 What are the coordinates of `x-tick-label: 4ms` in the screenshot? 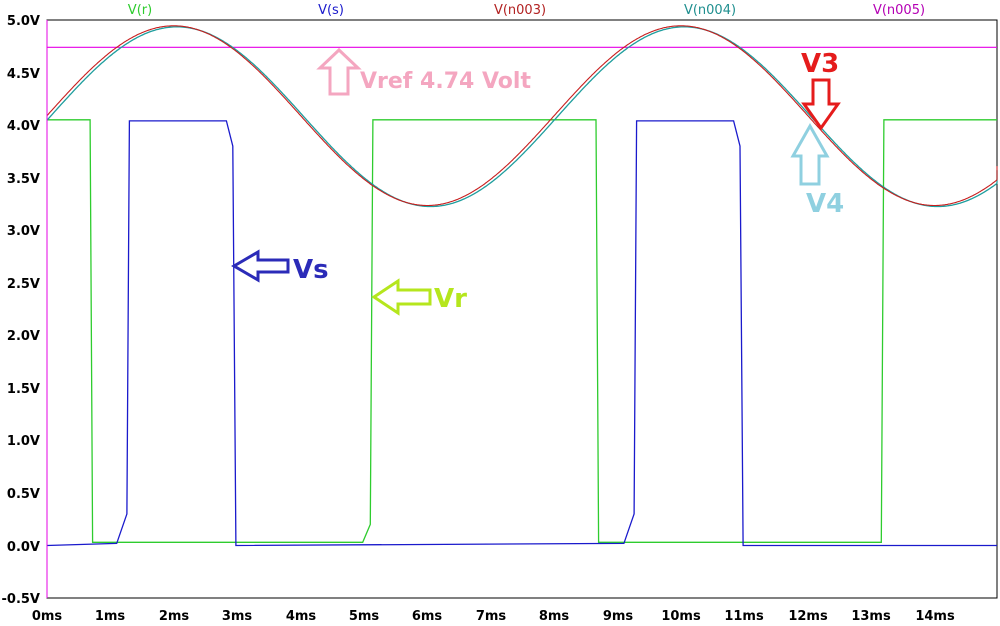 It's located at (301, 616).